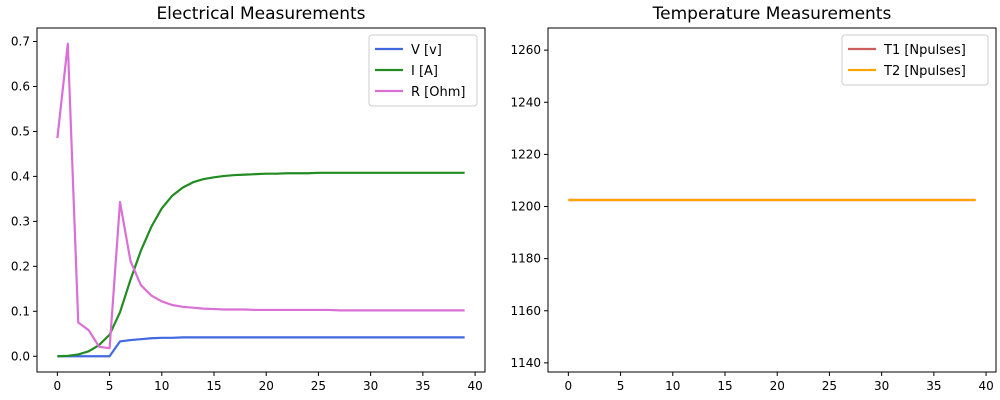 The width and height of the screenshot is (1000, 400). I want to click on legend-label: V [v], so click(426, 50).